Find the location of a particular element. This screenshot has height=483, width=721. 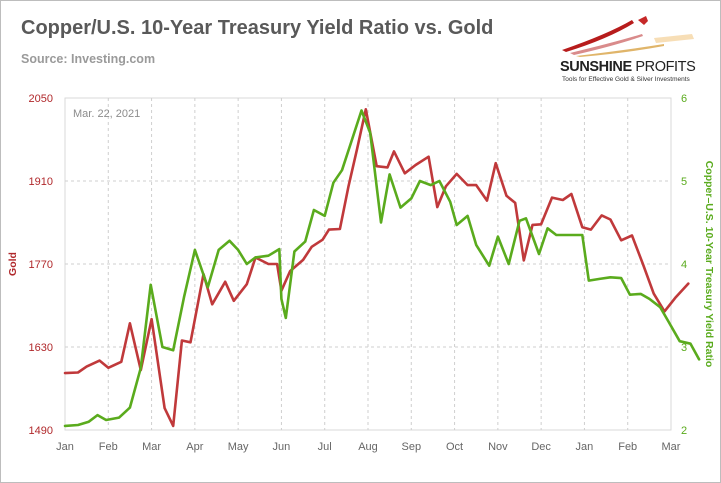

chart-source: Source: Investing.com is located at coordinates (88, 59).